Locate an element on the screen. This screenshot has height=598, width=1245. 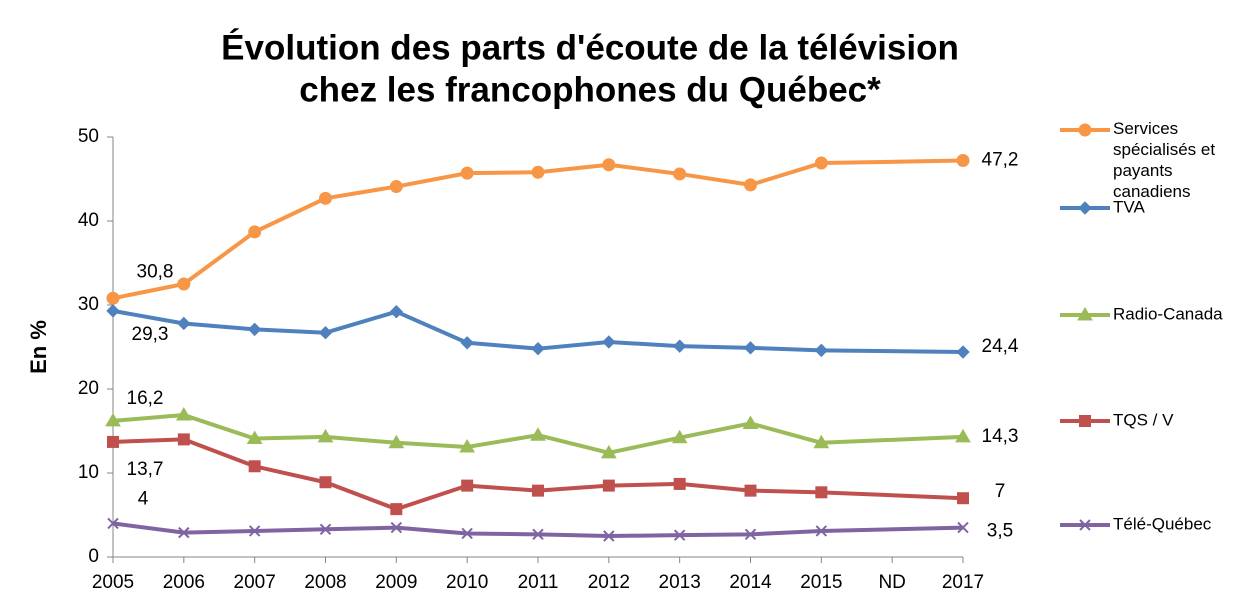
data-label: 16,2 is located at coordinates (145, 398).